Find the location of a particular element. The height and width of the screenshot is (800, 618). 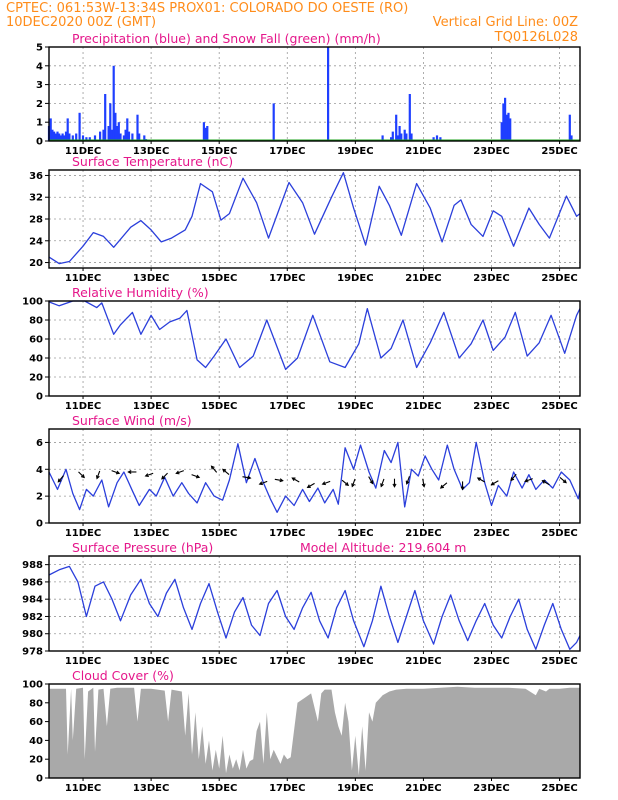

panel-frame-wind is located at coordinates (314, 476).